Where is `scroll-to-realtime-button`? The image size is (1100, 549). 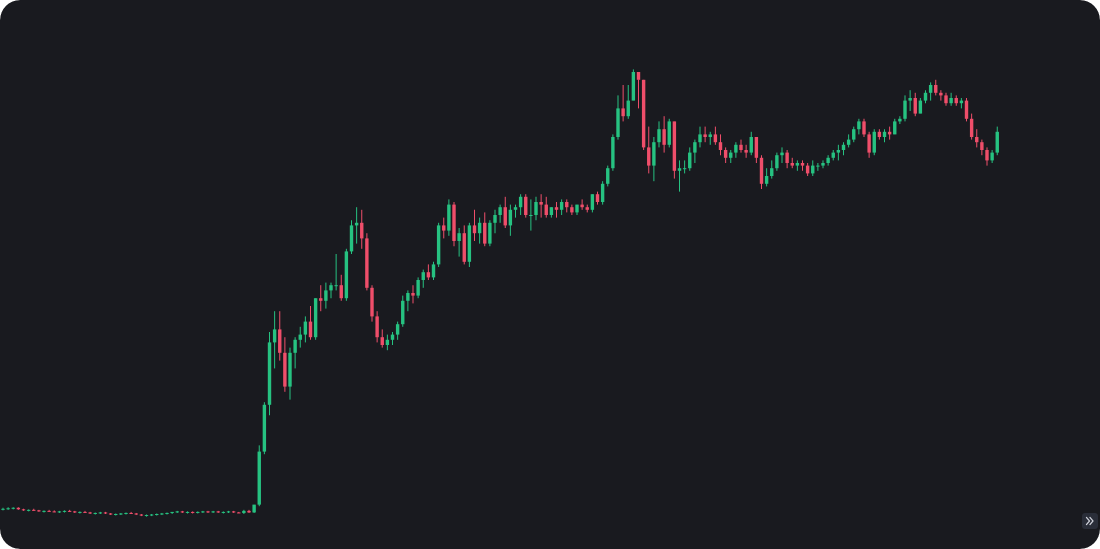 scroll-to-realtime-button is located at coordinates (1090, 521).